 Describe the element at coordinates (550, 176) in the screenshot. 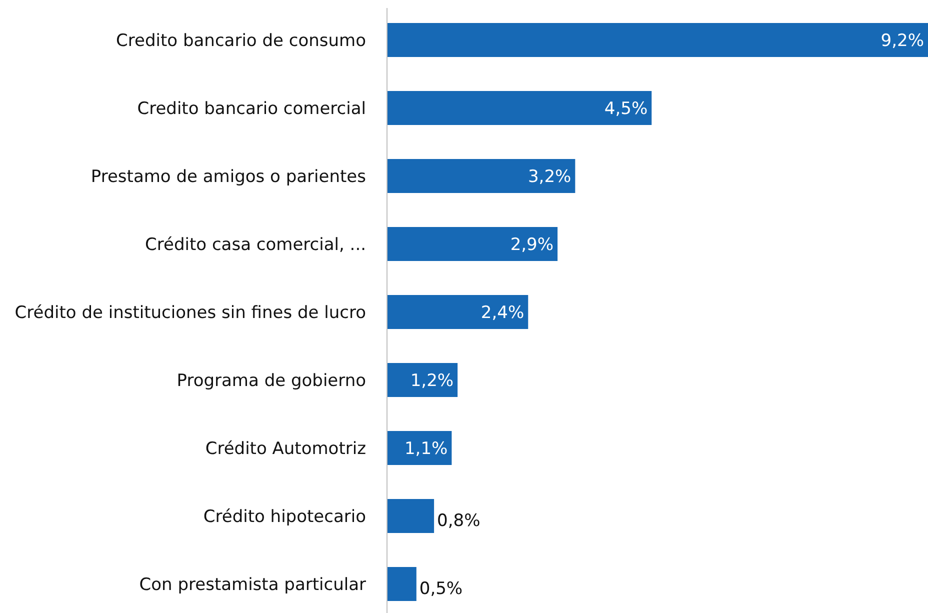

I see `data-label: 3,2%` at that location.